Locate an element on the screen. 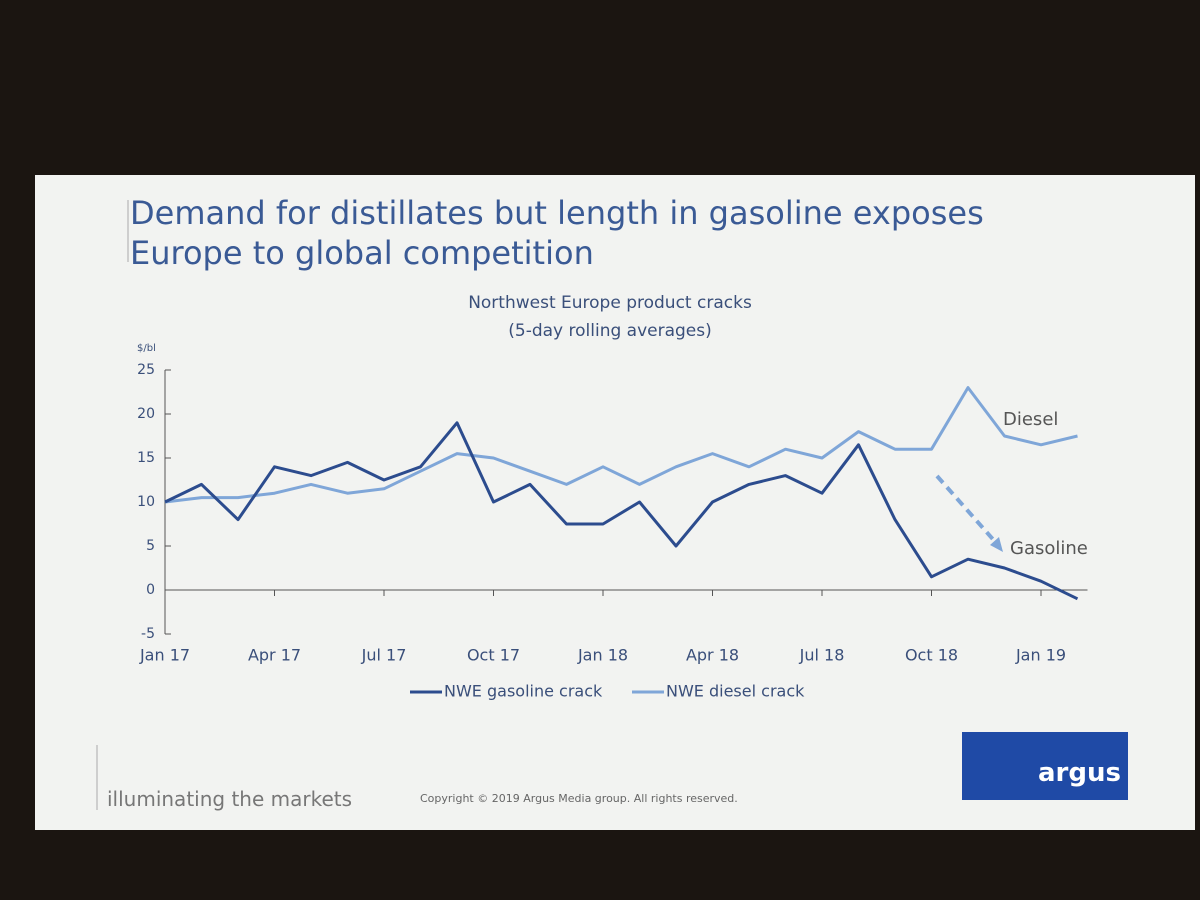 The width and height of the screenshot is (1200, 900). x-tick-label: Jul 18 is located at coordinates (822, 655).